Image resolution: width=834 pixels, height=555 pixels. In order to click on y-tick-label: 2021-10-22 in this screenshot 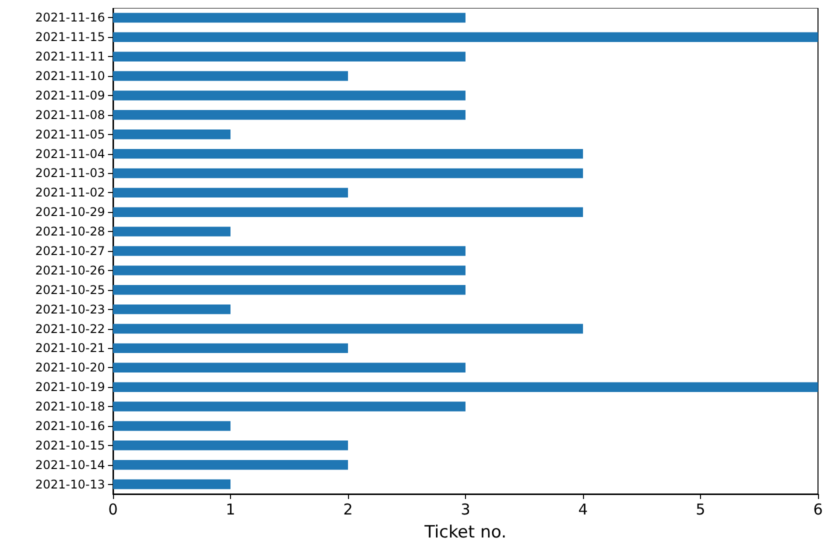, I will do `click(70, 329)`.